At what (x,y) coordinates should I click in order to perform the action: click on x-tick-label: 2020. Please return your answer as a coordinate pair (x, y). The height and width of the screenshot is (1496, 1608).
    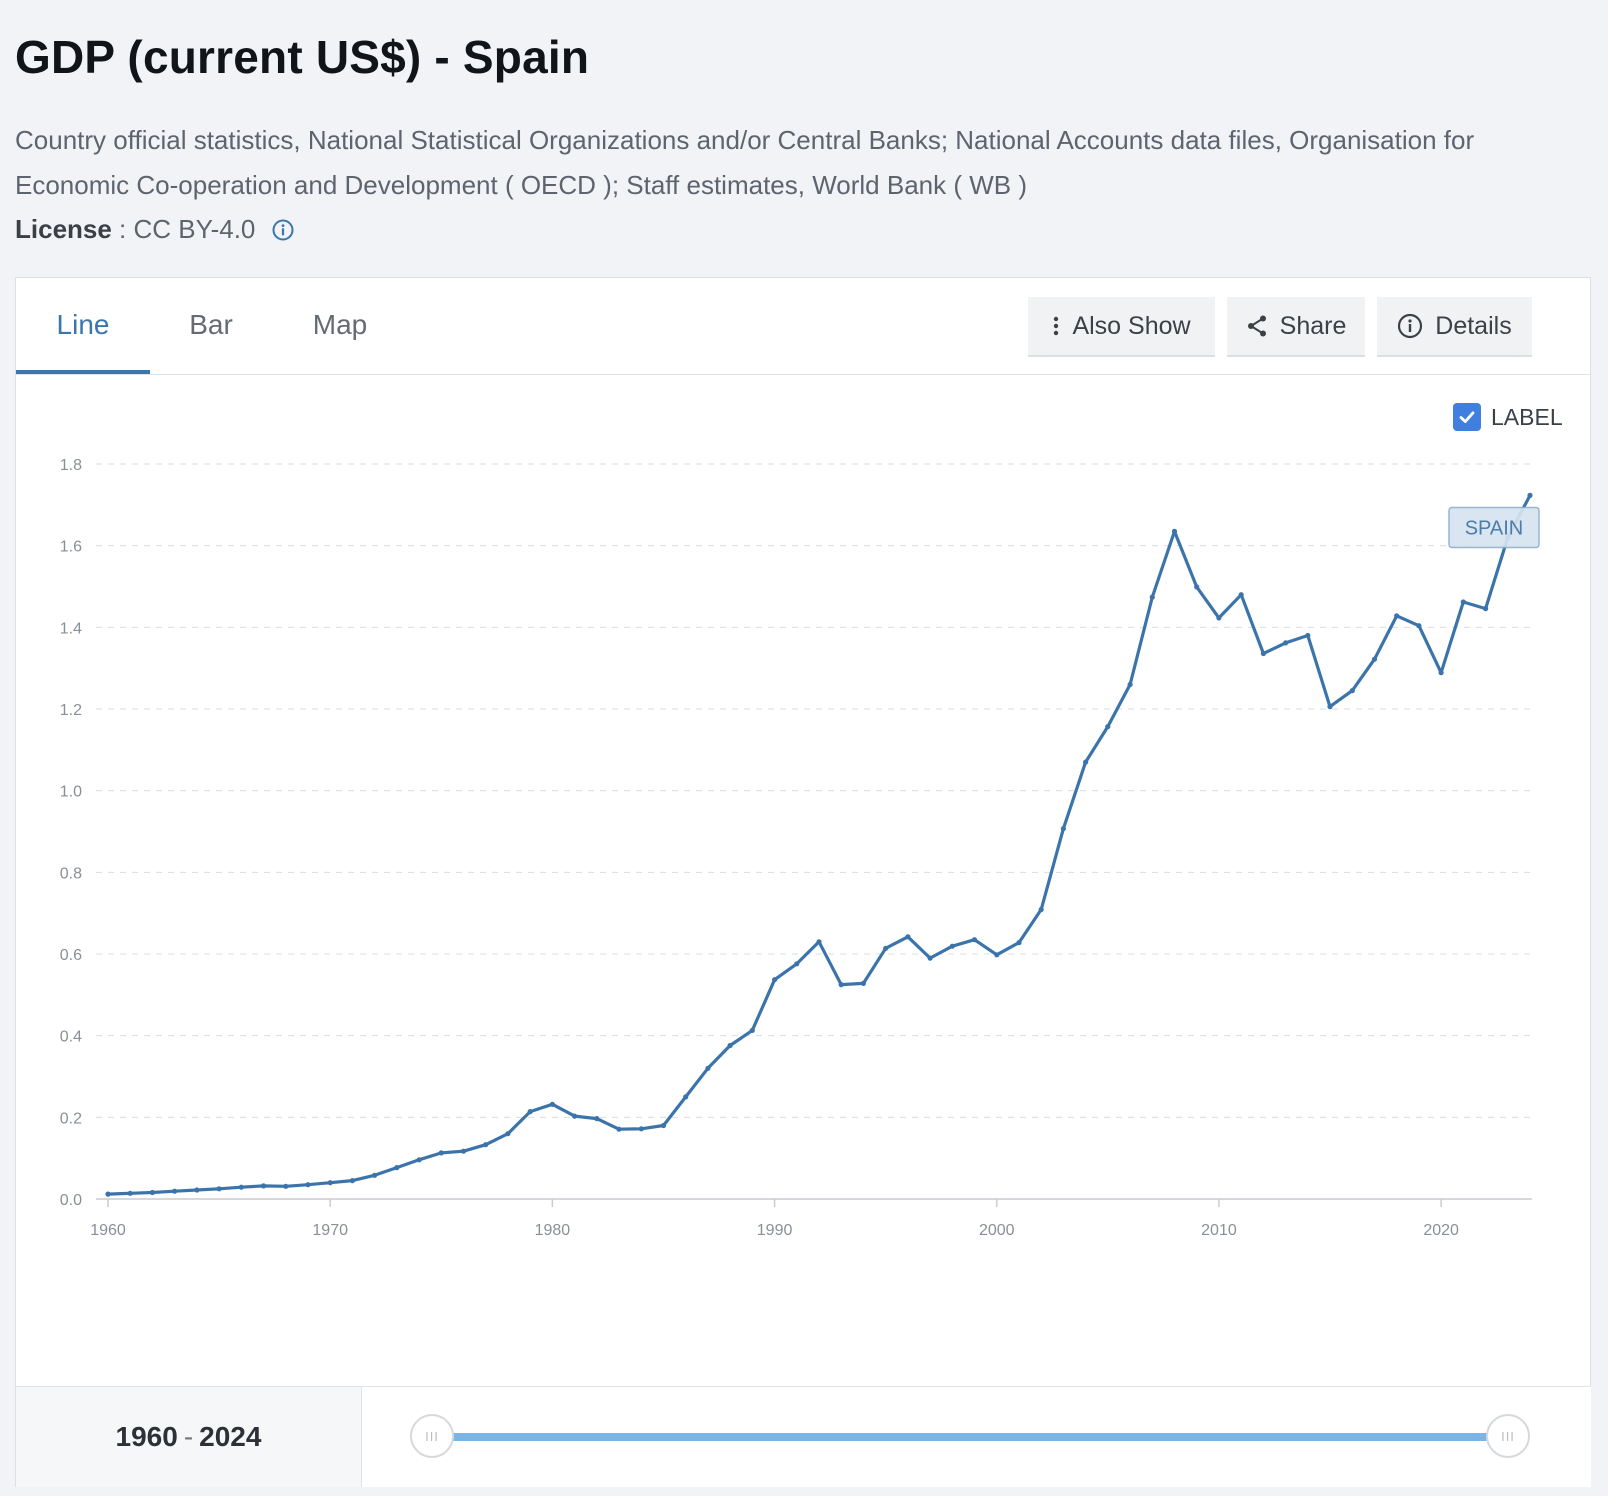
    Looking at the image, I should click on (1441, 1230).